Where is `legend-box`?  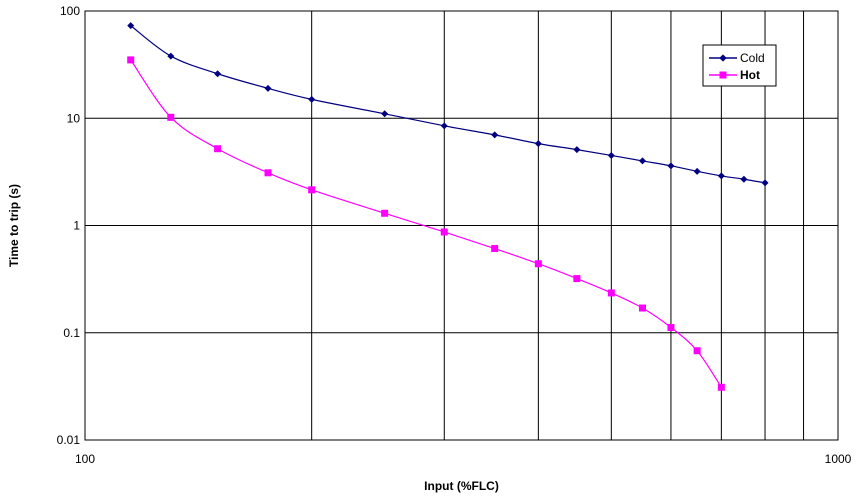 legend-box is located at coordinates (739, 65).